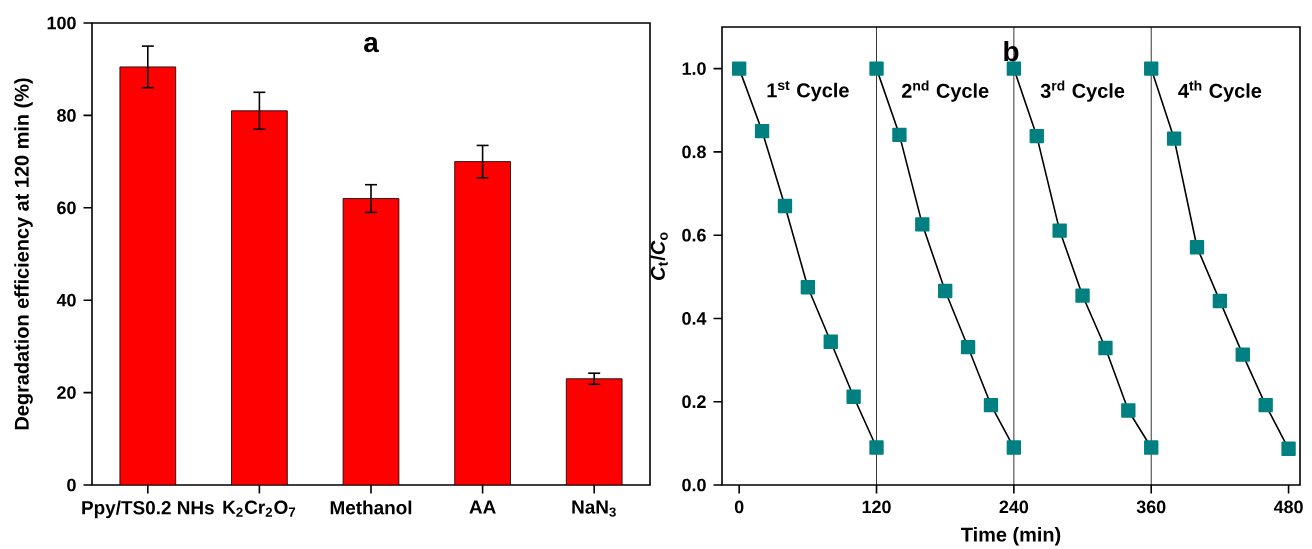 The width and height of the screenshot is (1312, 549). Describe the element at coordinates (66, 208) in the screenshot. I see `y-tick-label: 60` at that location.